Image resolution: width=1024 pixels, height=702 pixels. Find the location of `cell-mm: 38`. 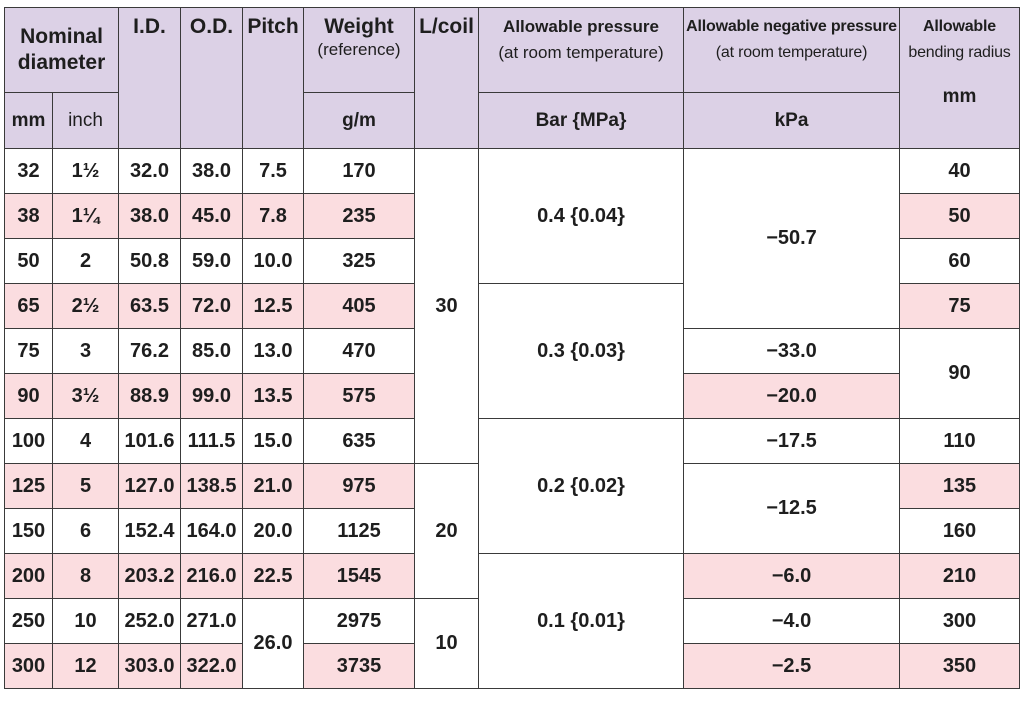

cell-mm: 38 is located at coordinates (28, 216).